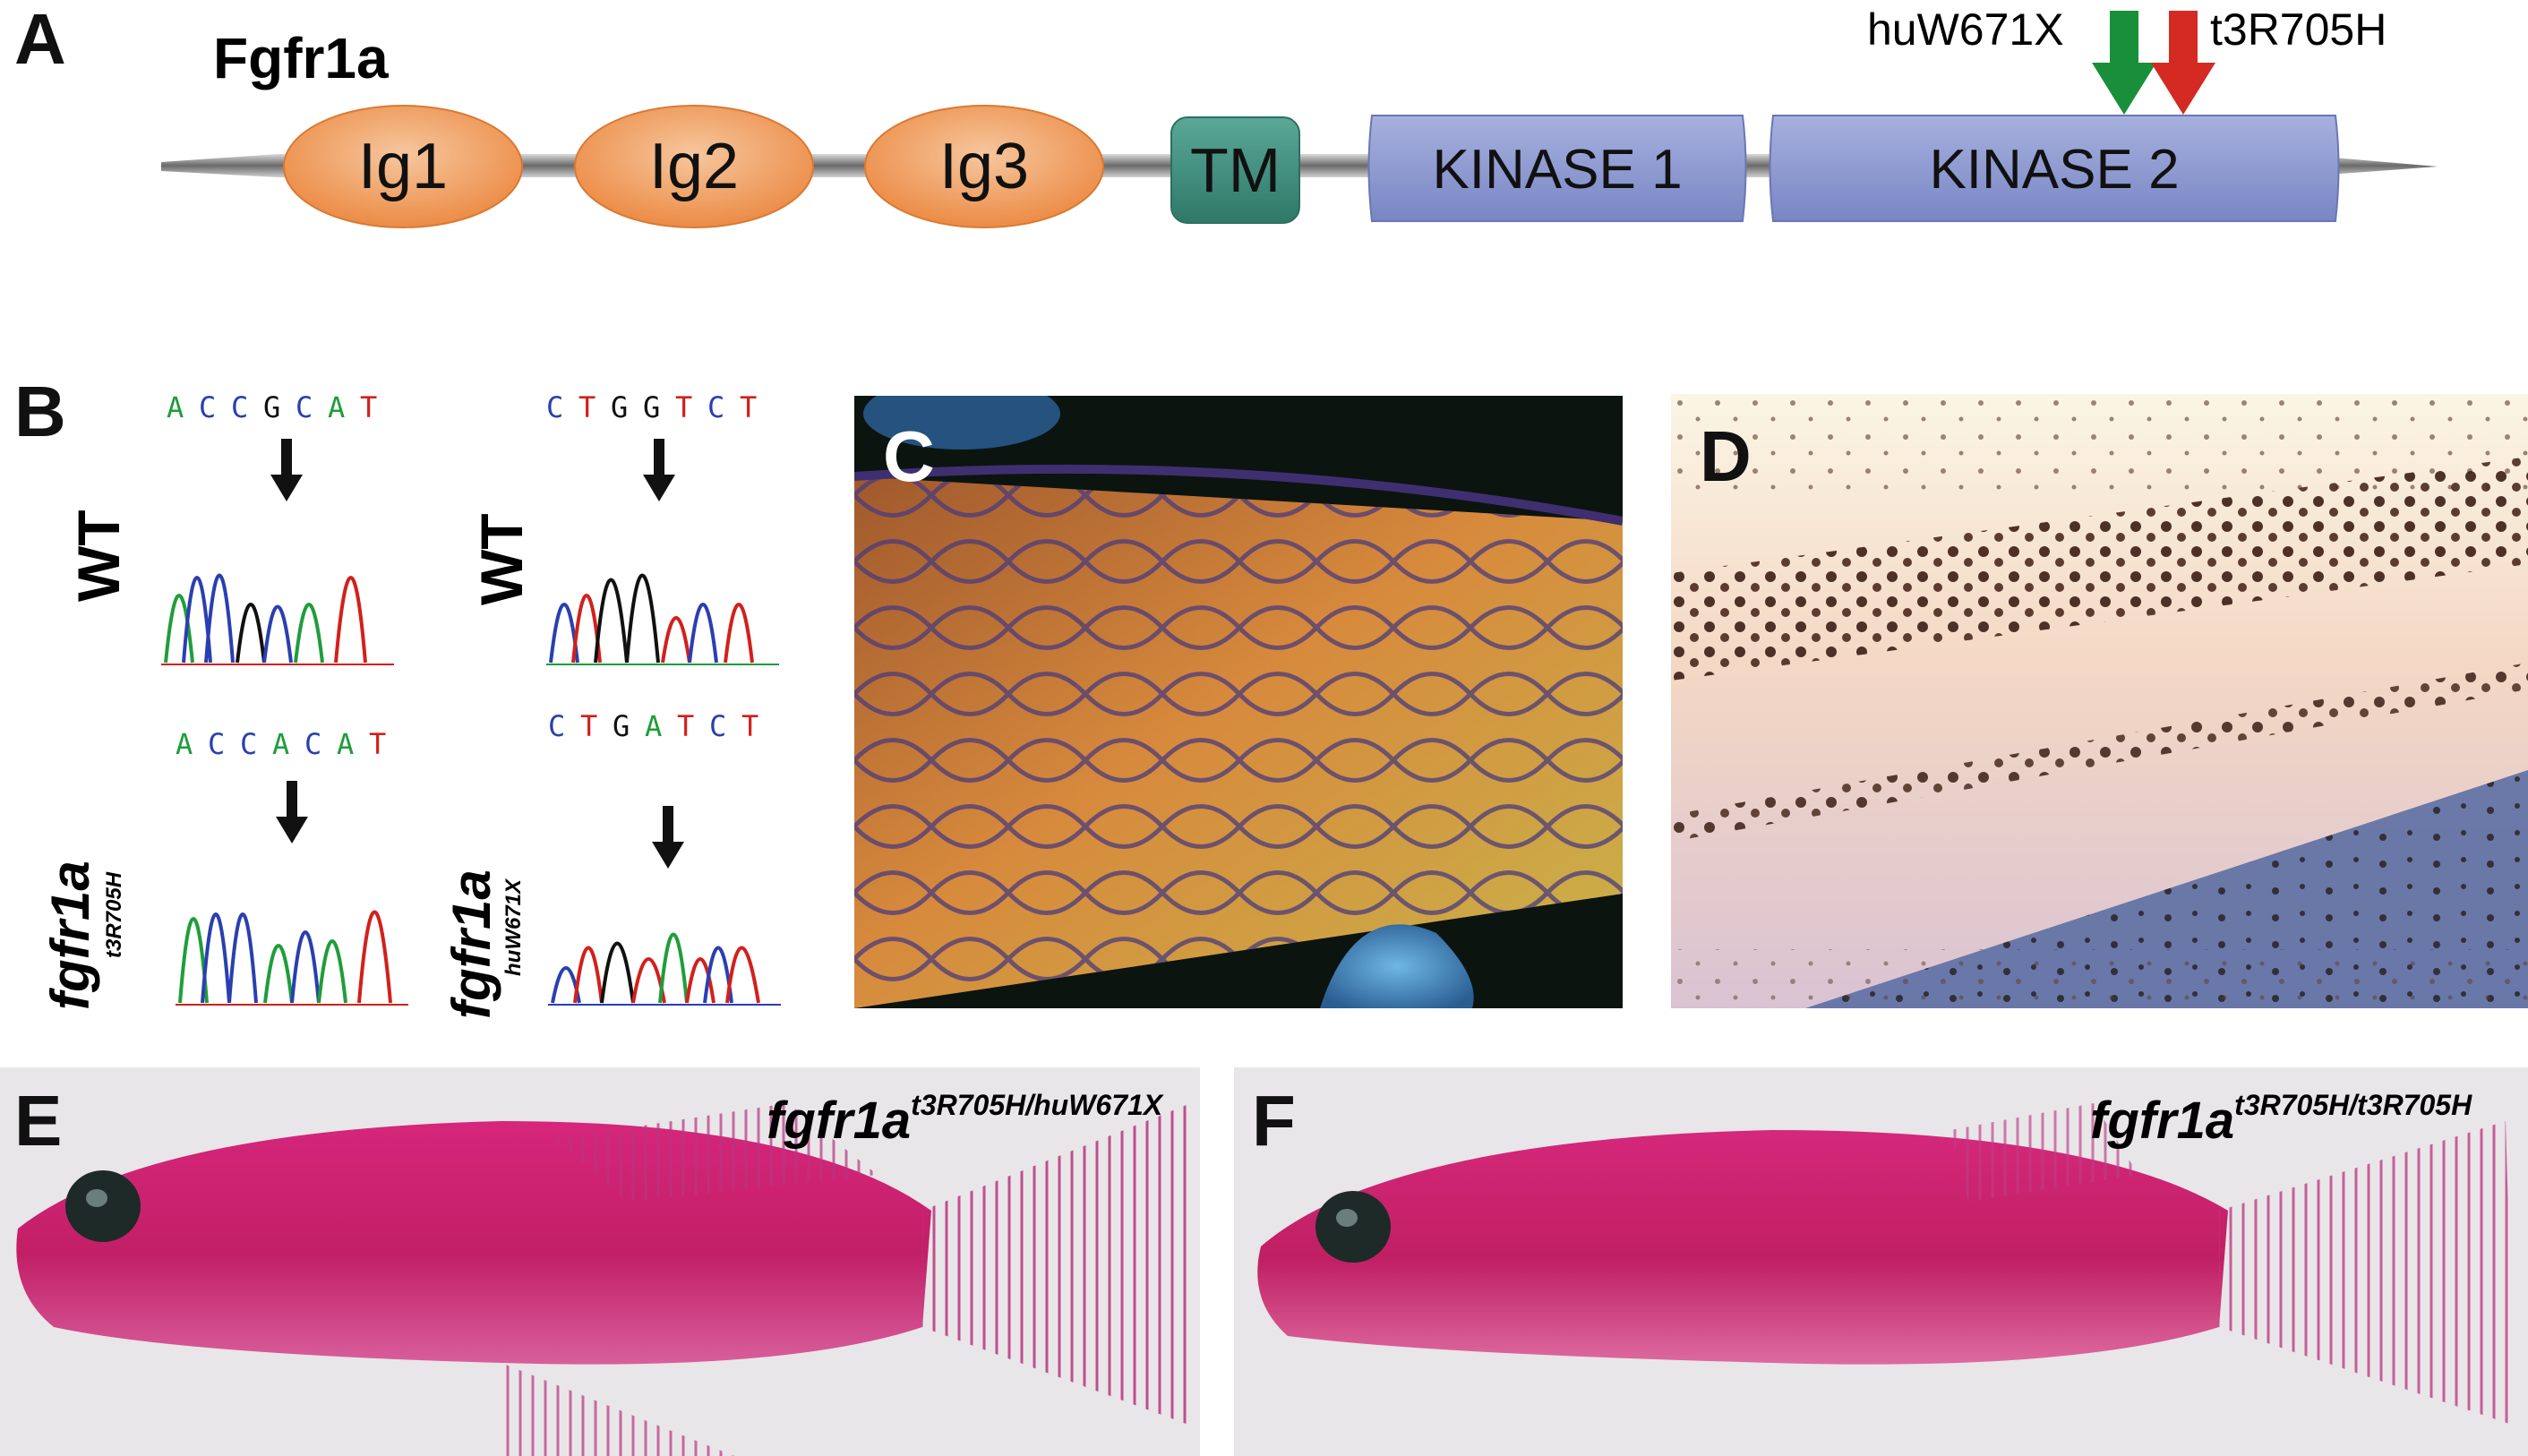 The image size is (2528, 1456). I want to click on wt-left-base-5: A, so click(337, 407).